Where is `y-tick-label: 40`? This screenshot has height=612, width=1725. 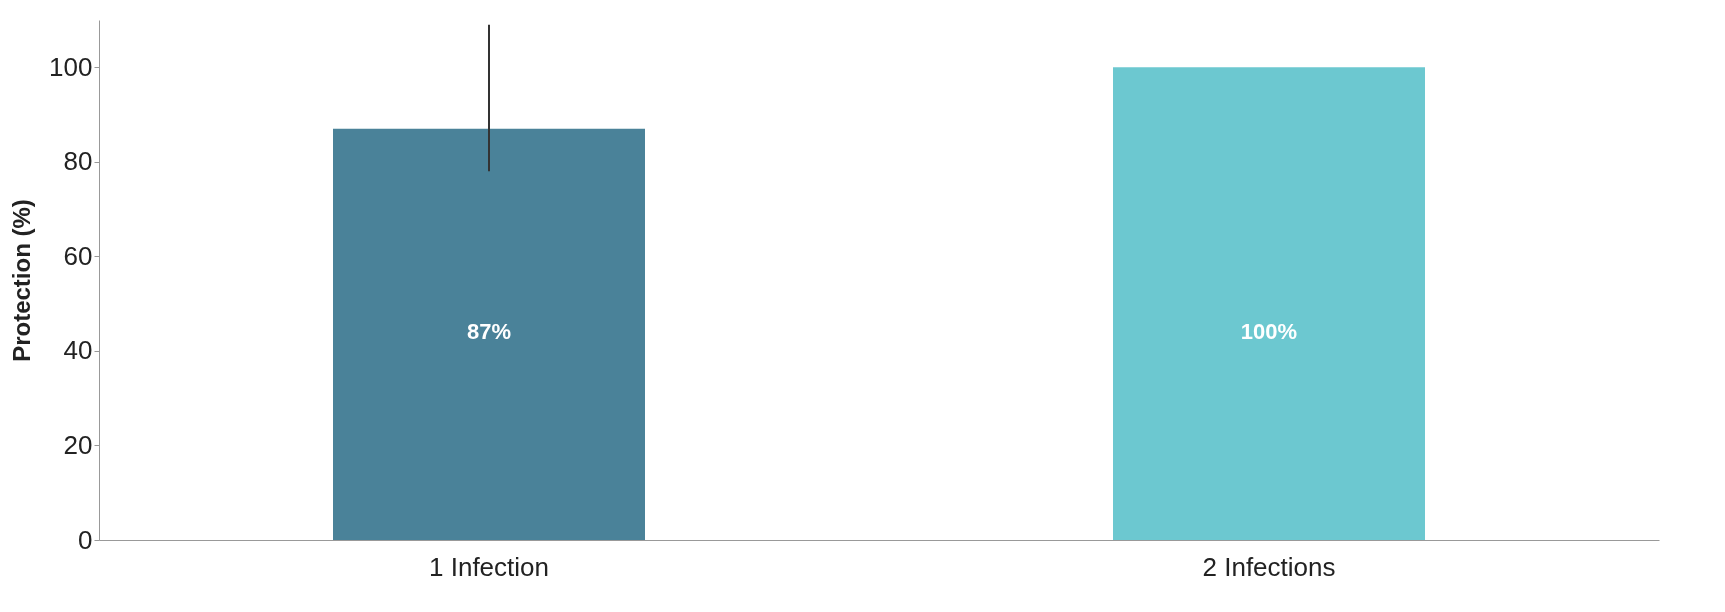
y-tick-label: 40 is located at coordinates (78, 350).